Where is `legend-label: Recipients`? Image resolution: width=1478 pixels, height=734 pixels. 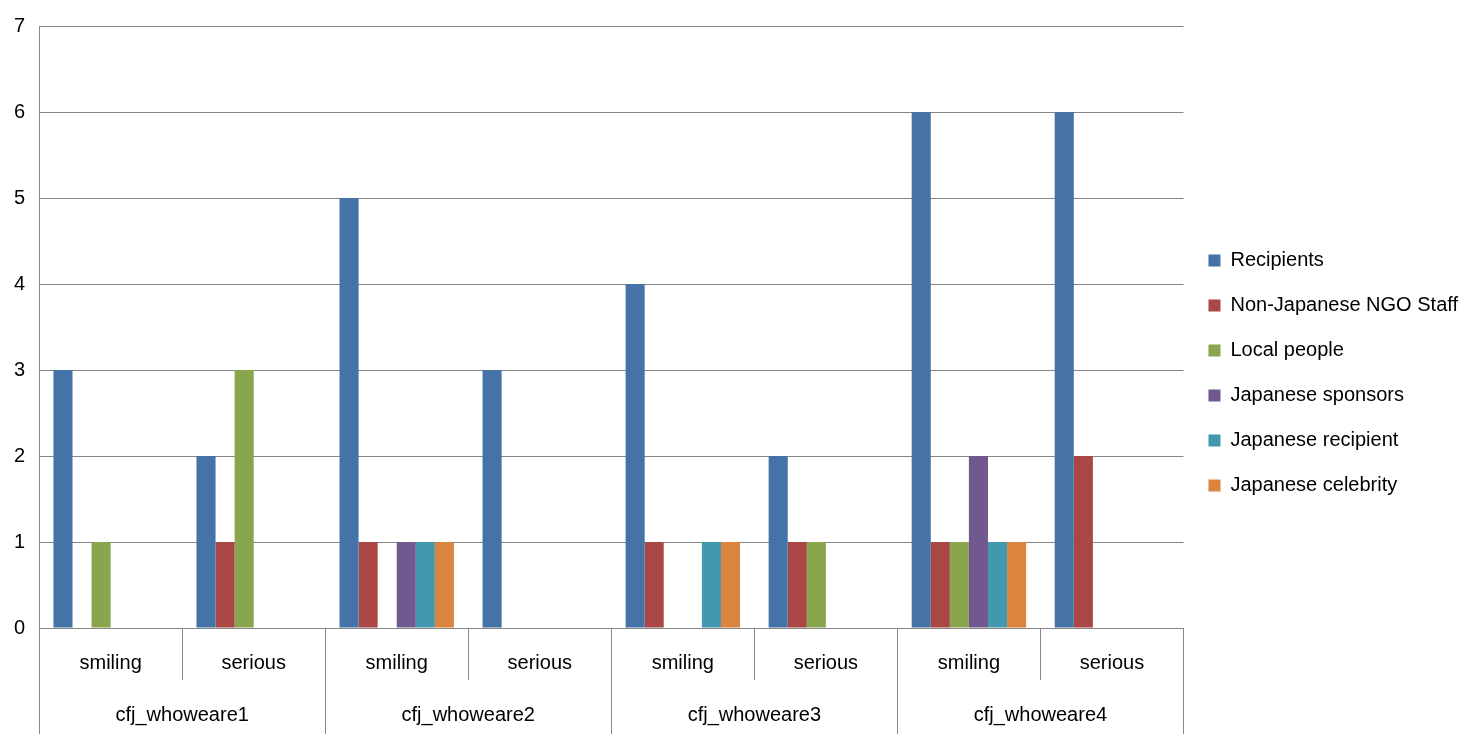 legend-label: Recipients is located at coordinates (1277, 259).